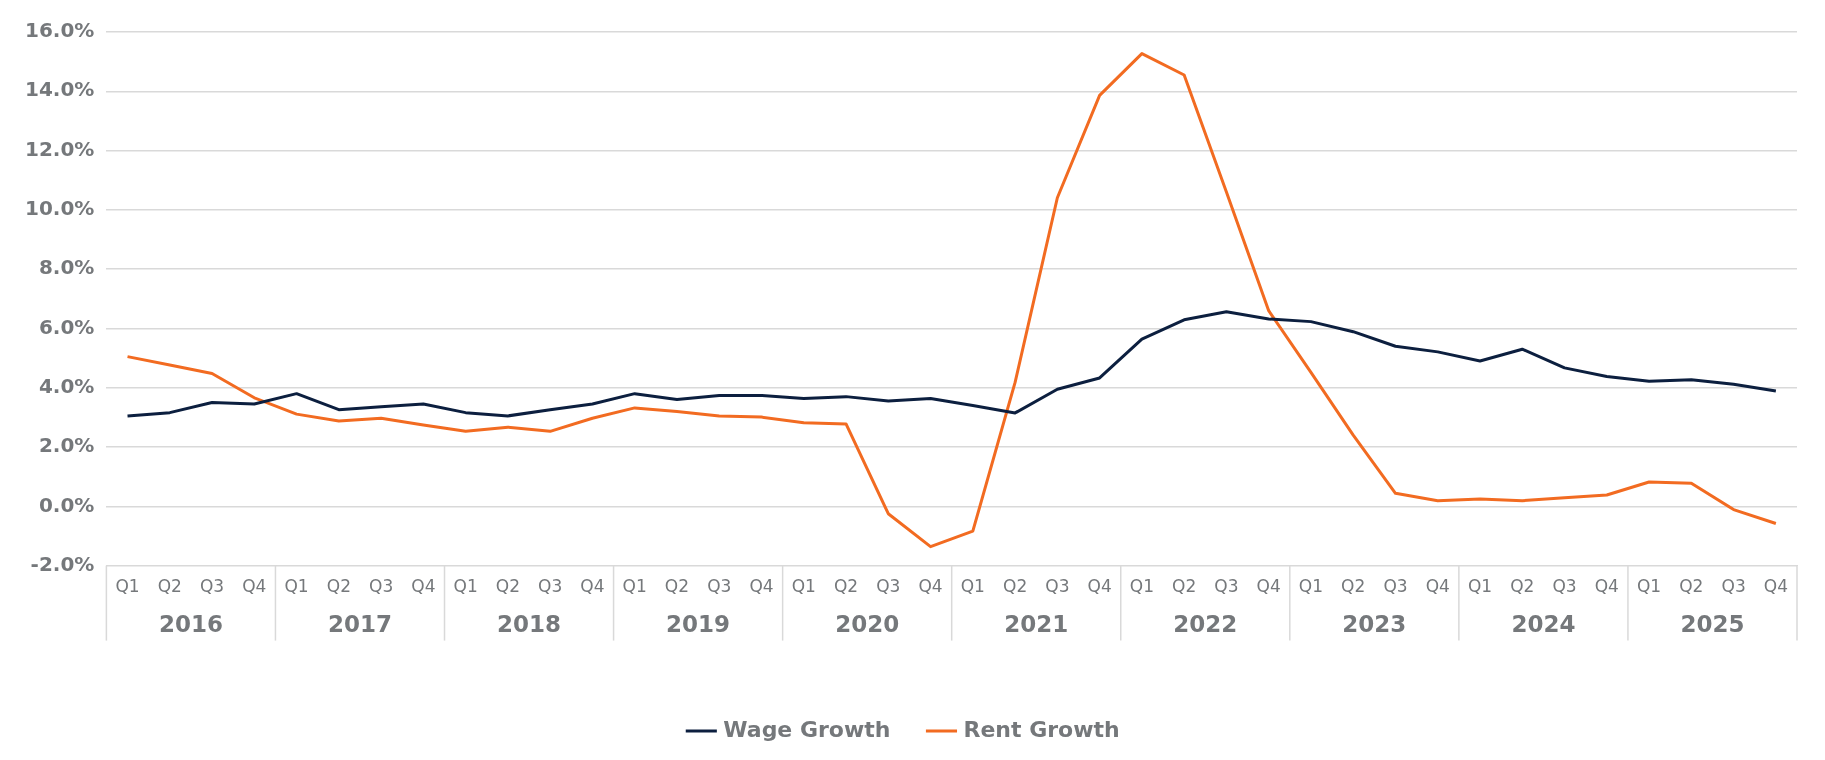  Describe the element at coordinates (190, 623) in the screenshot. I see `text: 2016` at that location.